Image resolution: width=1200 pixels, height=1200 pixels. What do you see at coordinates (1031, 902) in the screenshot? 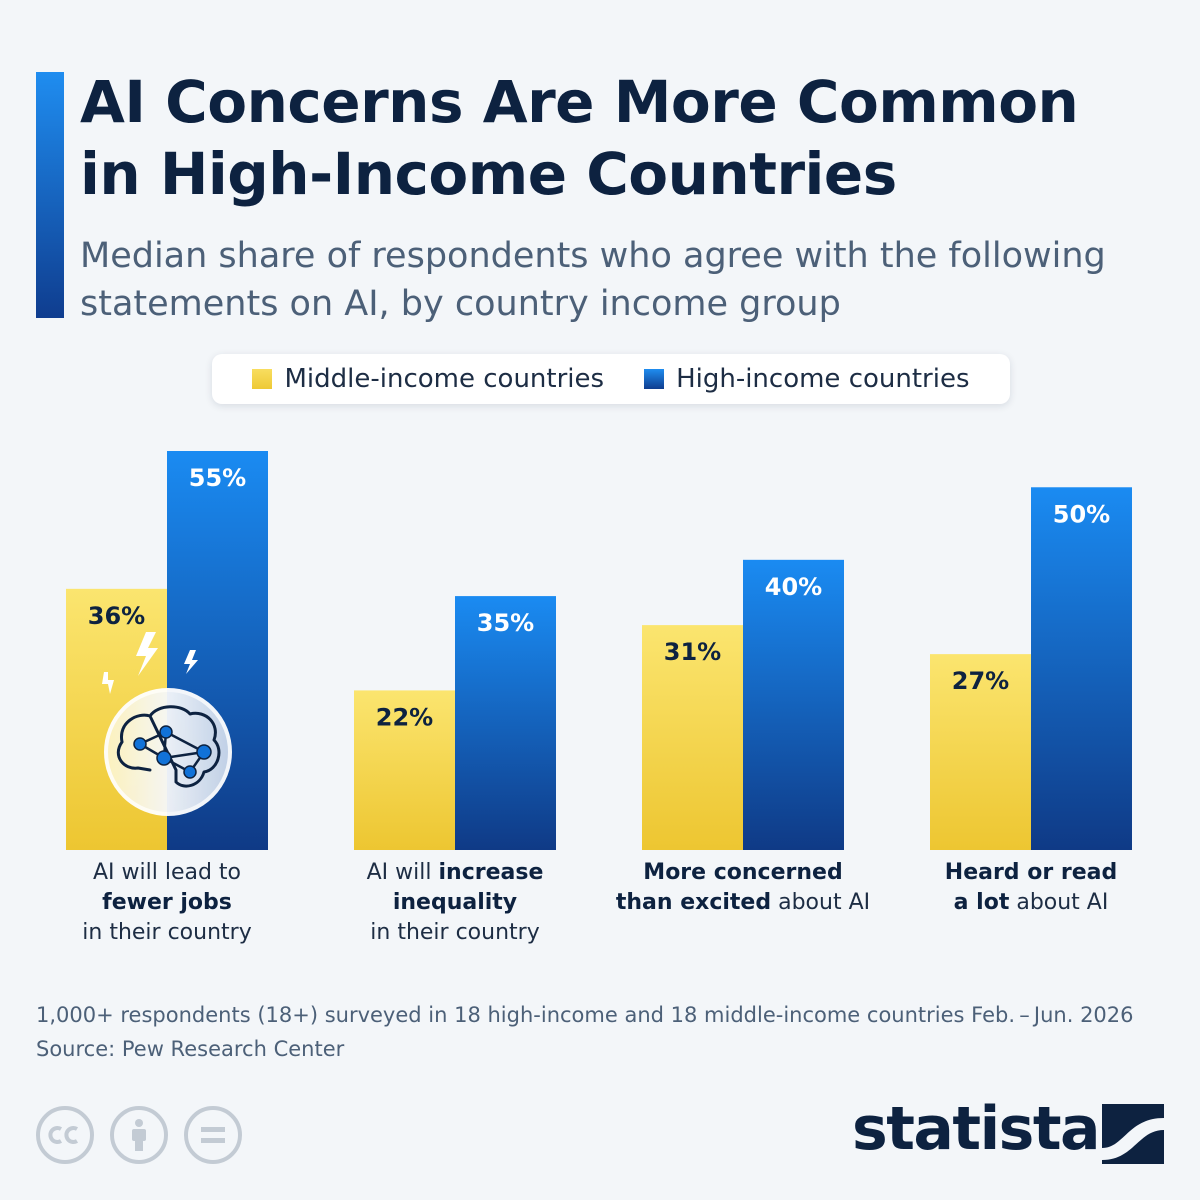
I see `category-label-4-line-2: a lot about AI` at bounding box center [1031, 902].